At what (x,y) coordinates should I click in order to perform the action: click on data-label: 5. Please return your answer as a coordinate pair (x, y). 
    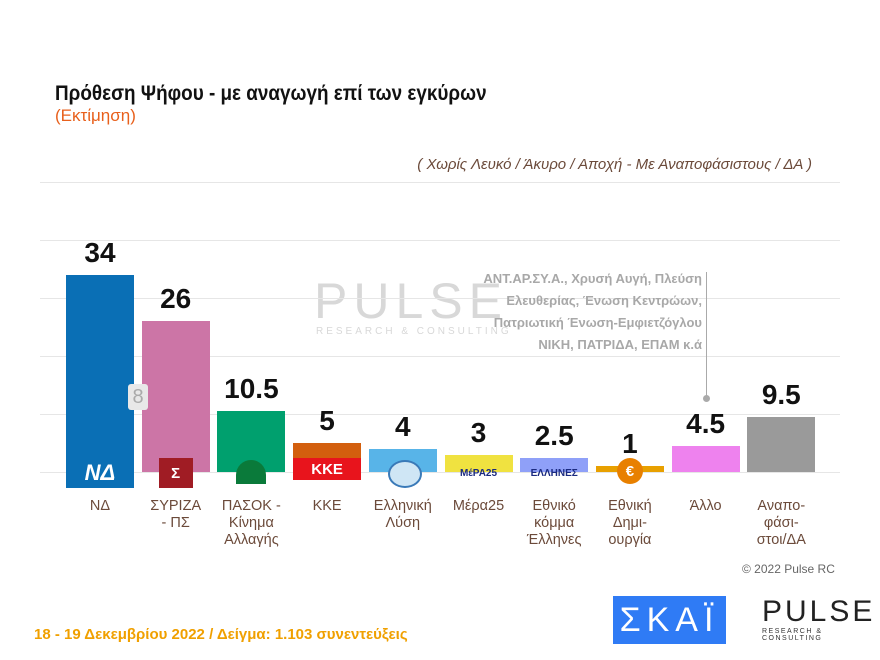
    Looking at the image, I should click on (327, 420).